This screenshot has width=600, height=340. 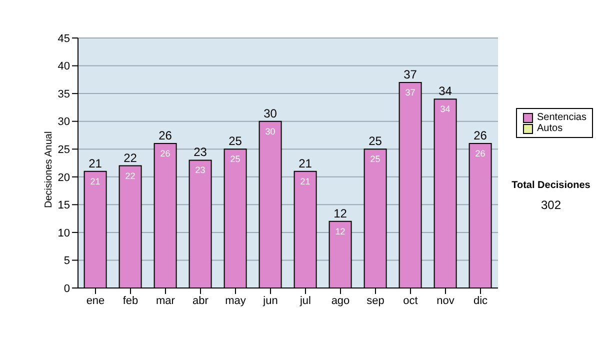 I want to click on text: 302, so click(x=551, y=205).